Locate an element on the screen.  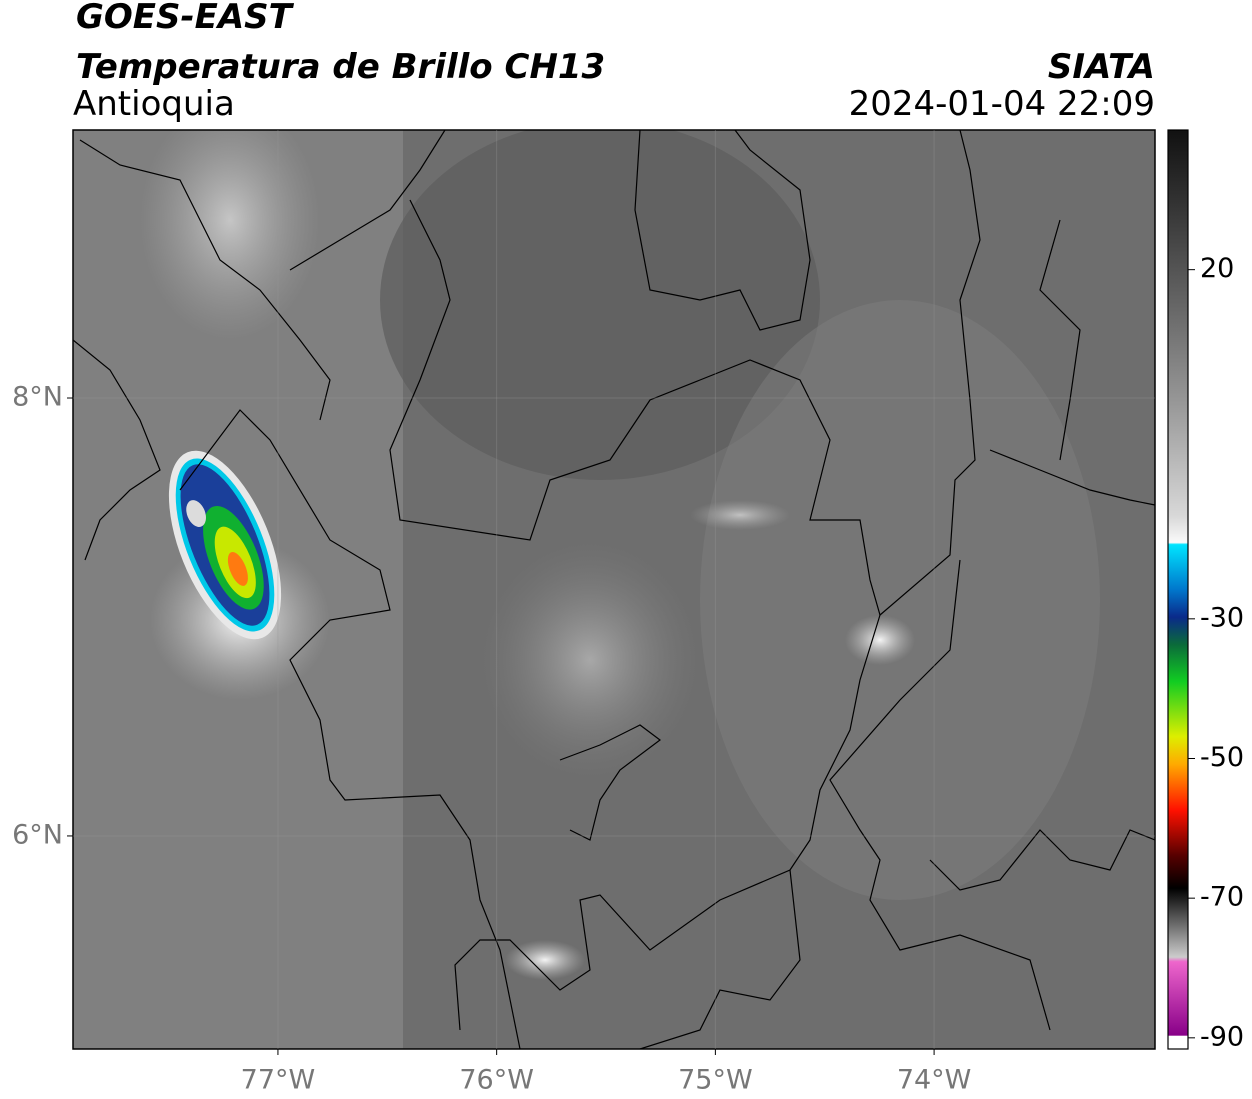
colorbar-tick-label: -90 is located at coordinates (1222, 1036).